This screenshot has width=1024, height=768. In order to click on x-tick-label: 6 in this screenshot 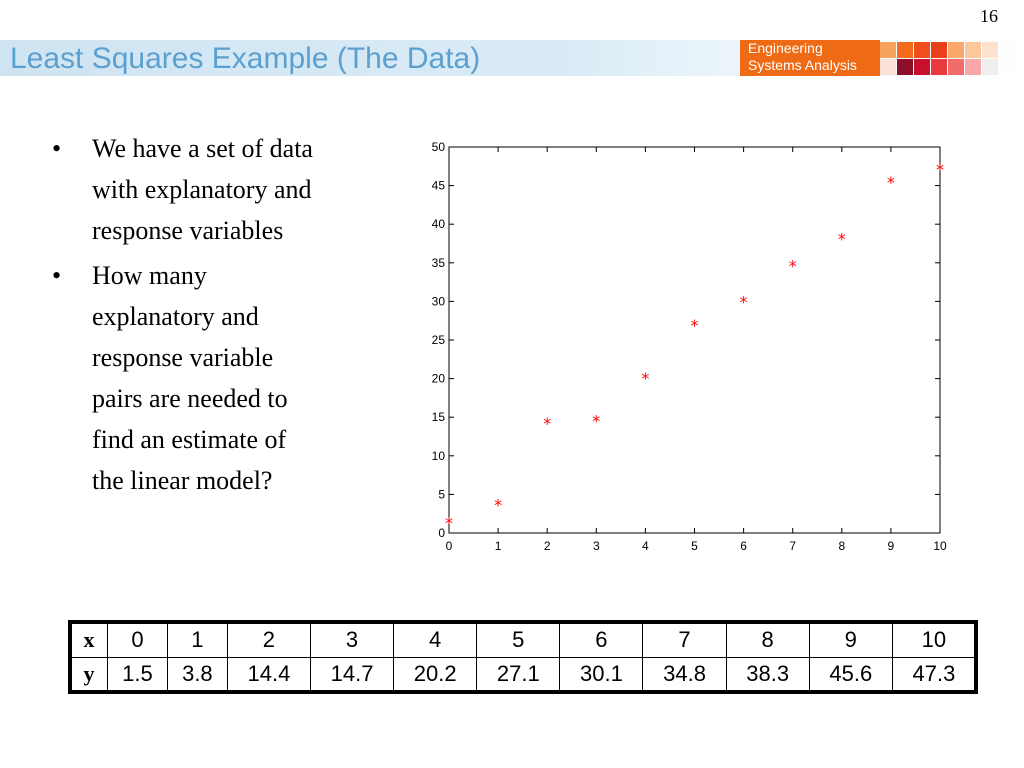, I will do `click(743, 546)`.